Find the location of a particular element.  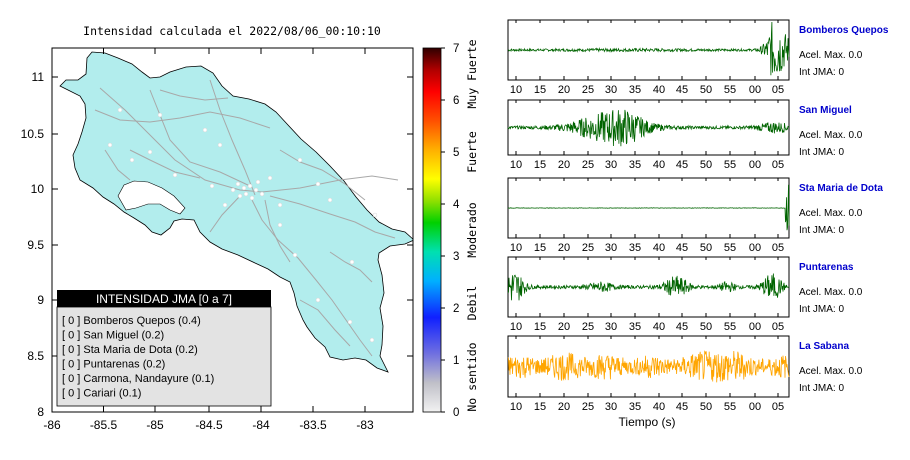

map-ytick-label: 10 is located at coordinates (38, 189).